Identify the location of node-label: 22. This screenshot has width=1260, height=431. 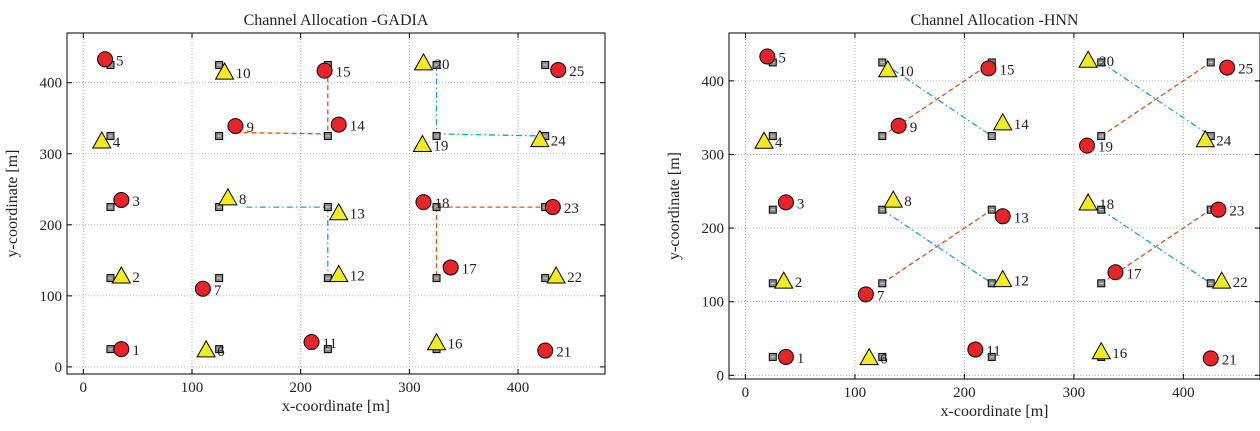
(1240, 283).